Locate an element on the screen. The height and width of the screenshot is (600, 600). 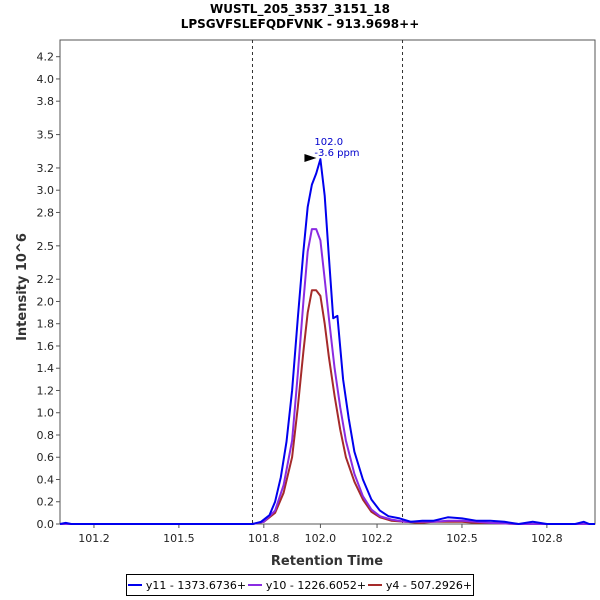
x-tick-label: 101.8 is located at coordinates (264, 538).